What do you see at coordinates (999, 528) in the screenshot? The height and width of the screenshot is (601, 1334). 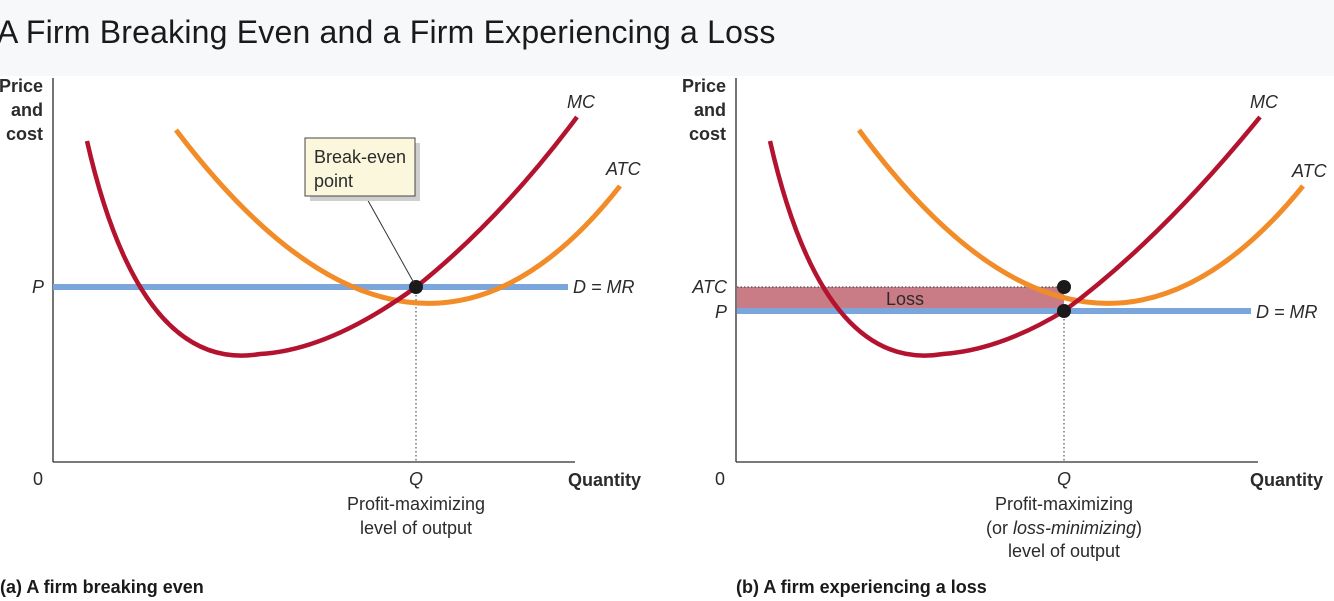 I see `panel-b-q-note-2-prefix: (or` at bounding box center [999, 528].